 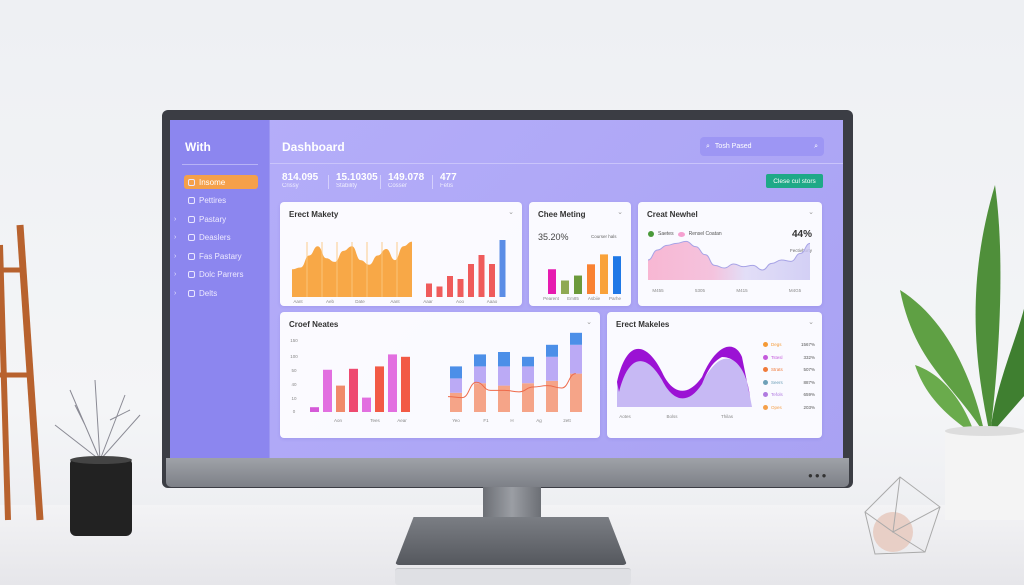 I want to click on line-series, so click(x=511, y=386).